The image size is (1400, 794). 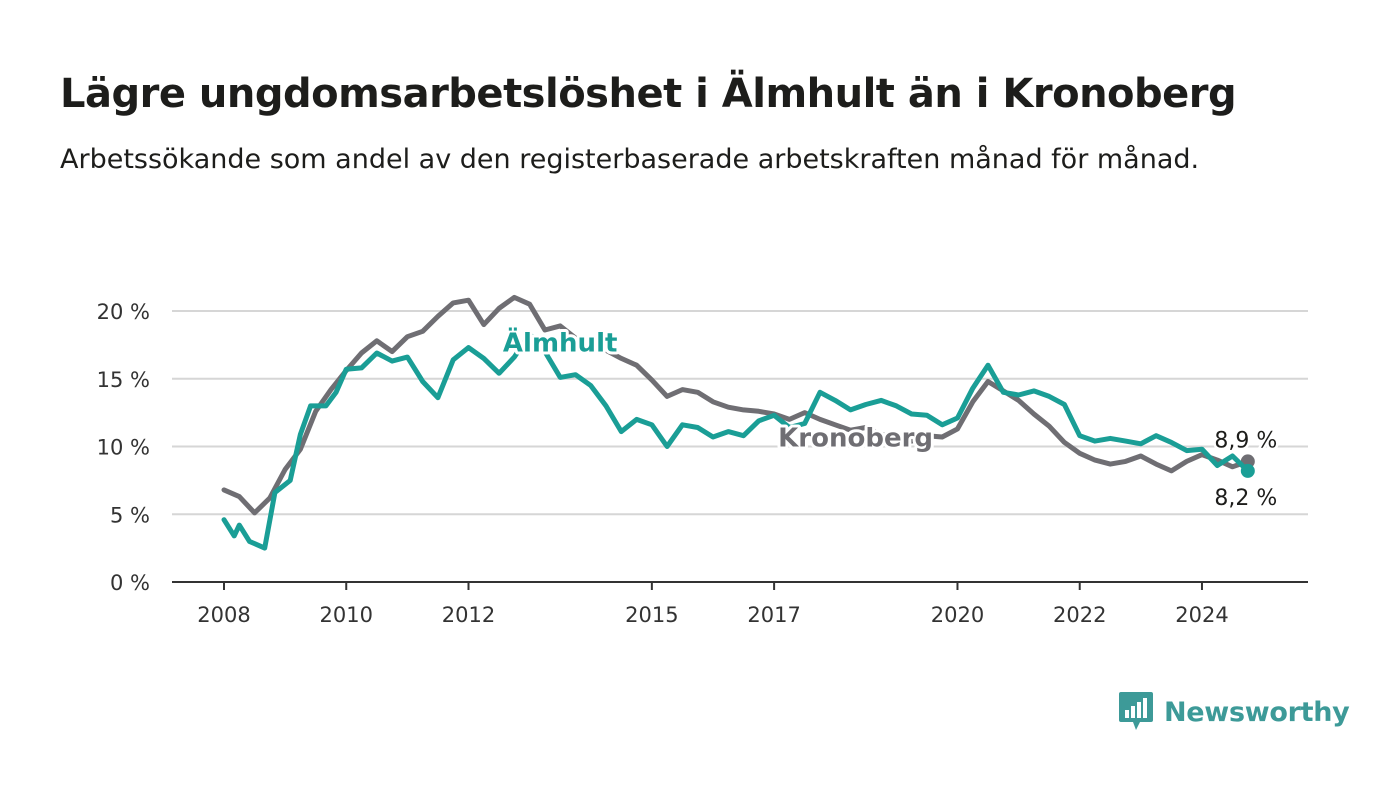 I want to click on y-tick-label: 10 %, so click(x=123, y=448).